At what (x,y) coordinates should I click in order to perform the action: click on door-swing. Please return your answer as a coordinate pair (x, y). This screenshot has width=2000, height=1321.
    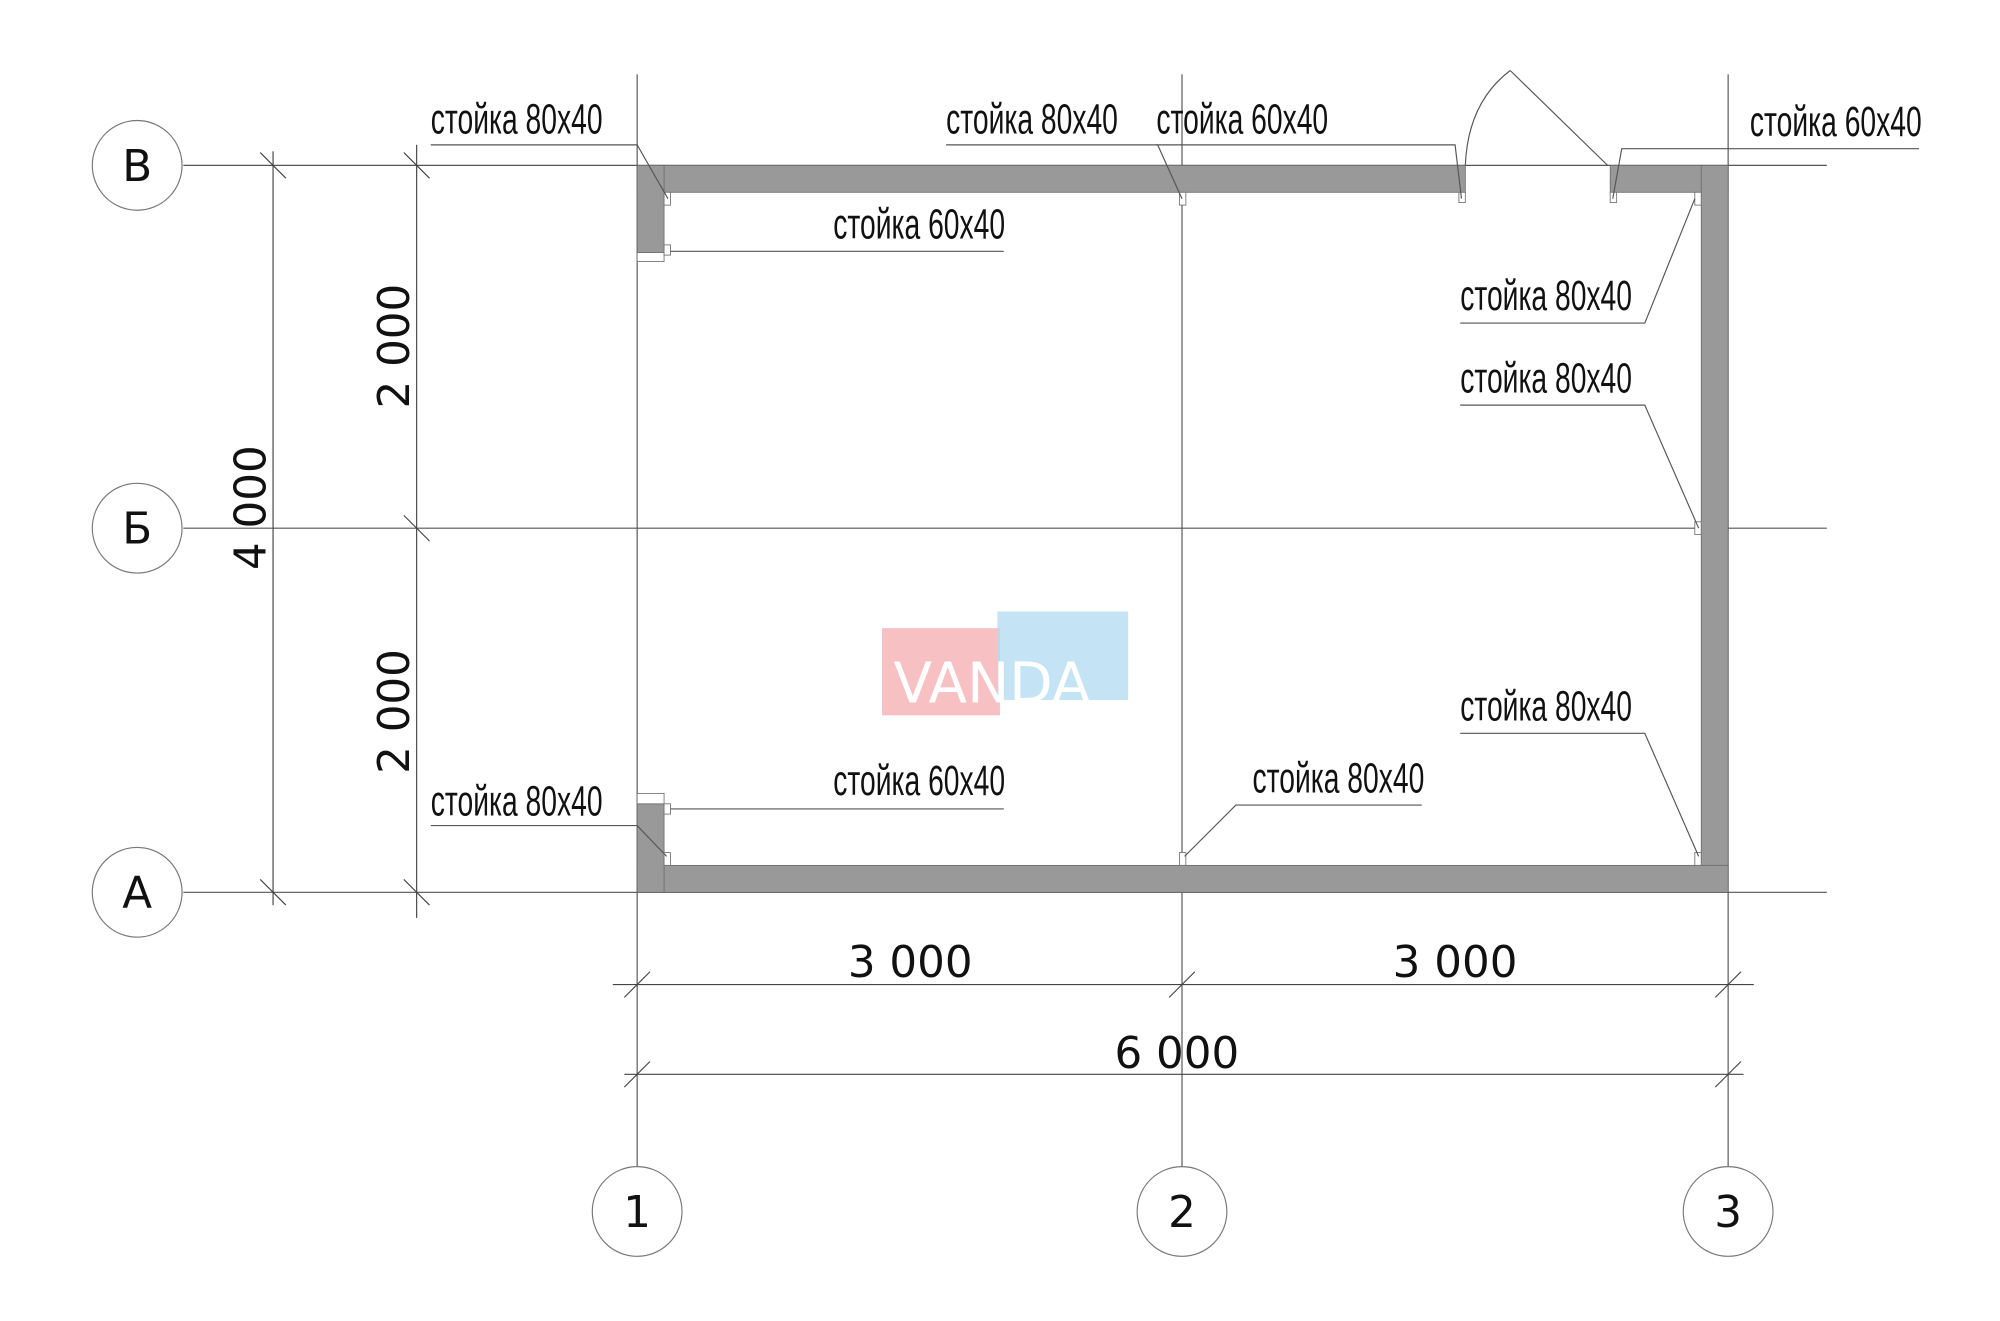
    Looking at the image, I should click on (1536, 118).